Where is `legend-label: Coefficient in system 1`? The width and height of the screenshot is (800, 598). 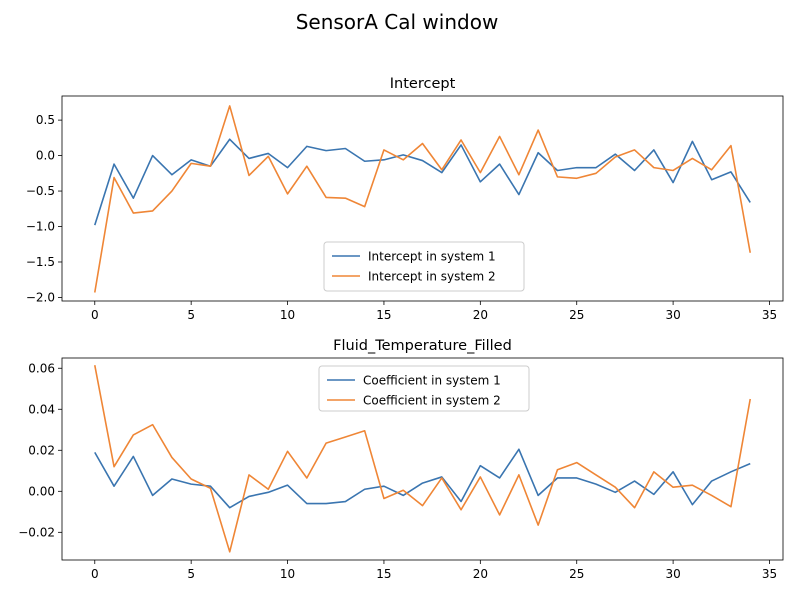 legend-label: Coefficient in system 1 is located at coordinates (432, 381).